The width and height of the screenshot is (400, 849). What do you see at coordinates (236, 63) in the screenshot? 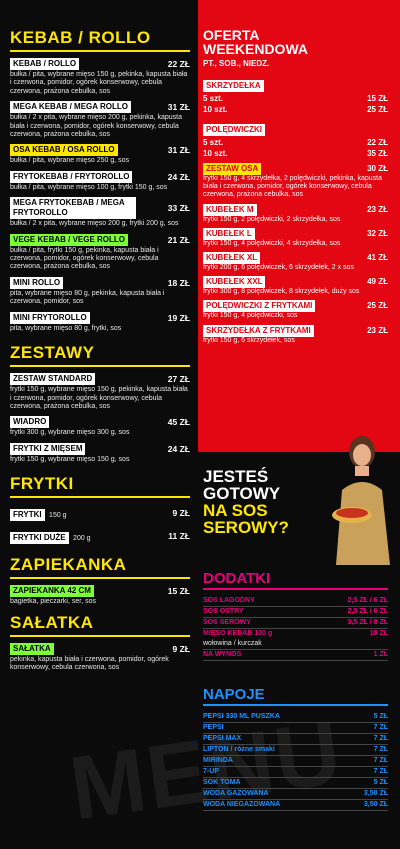
I see `weekend-days: PT., SOB., NIEDZ.` at bounding box center [236, 63].